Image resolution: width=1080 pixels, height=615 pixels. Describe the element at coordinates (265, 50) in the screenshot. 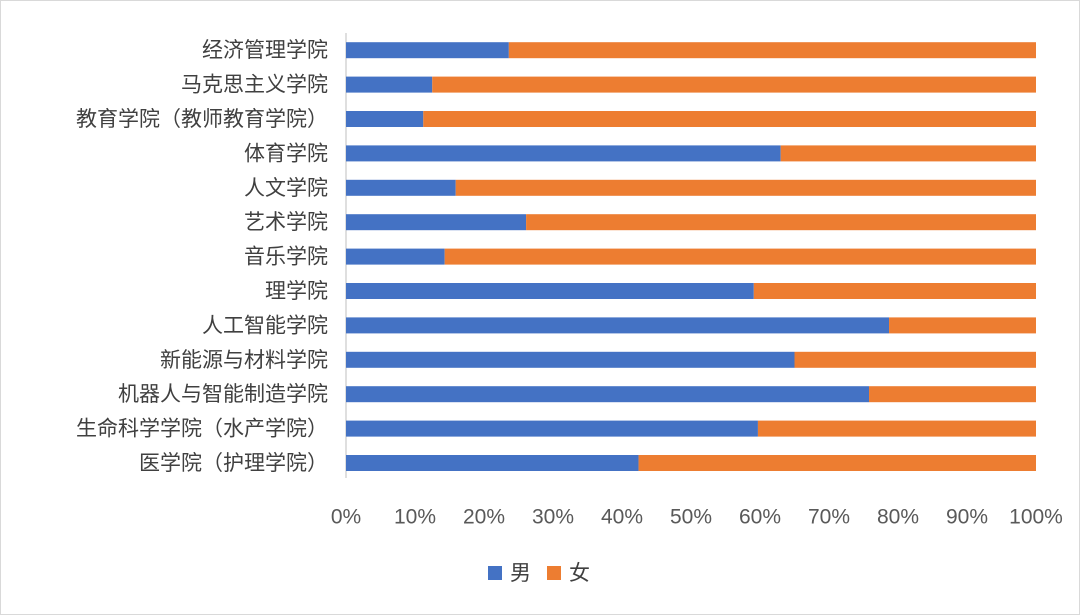

I see `category-label: 经济管理学院` at that location.